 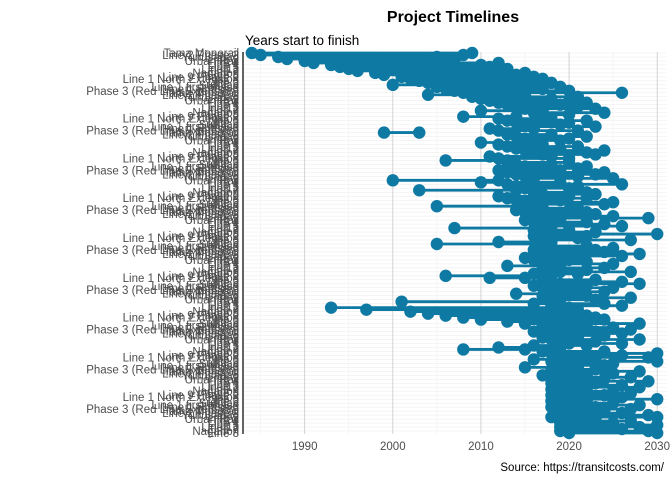 What do you see at coordinates (305, 447) in the screenshot?
I see `x-tick-label: 1990` at bounding box center [305, 447].